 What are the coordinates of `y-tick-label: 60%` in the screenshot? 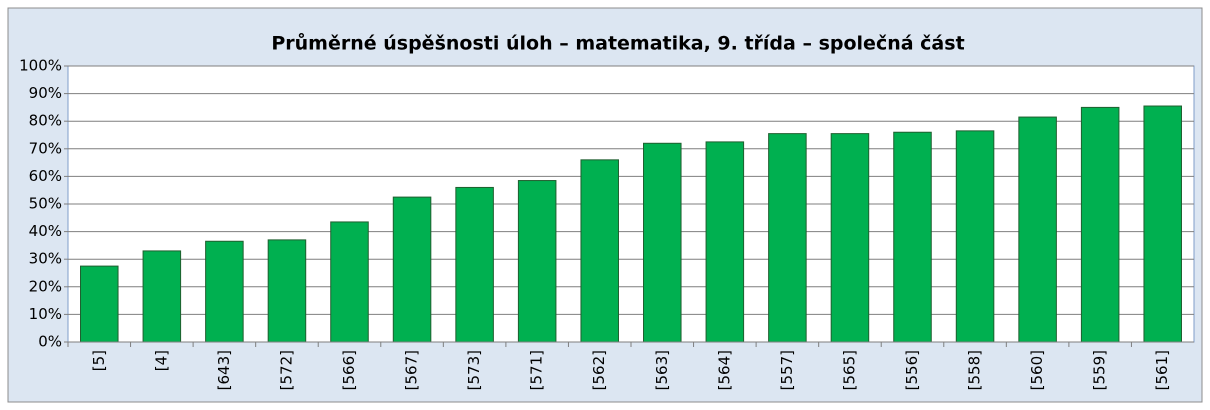 It's located at (45, 176).